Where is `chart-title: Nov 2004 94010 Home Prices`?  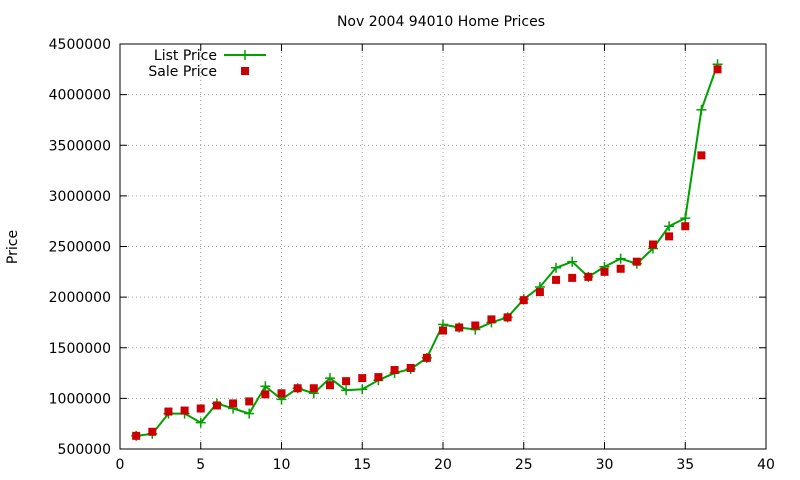
chart-title: Nov 2004 94010 Home Prices is located at coordinates (441, 22).